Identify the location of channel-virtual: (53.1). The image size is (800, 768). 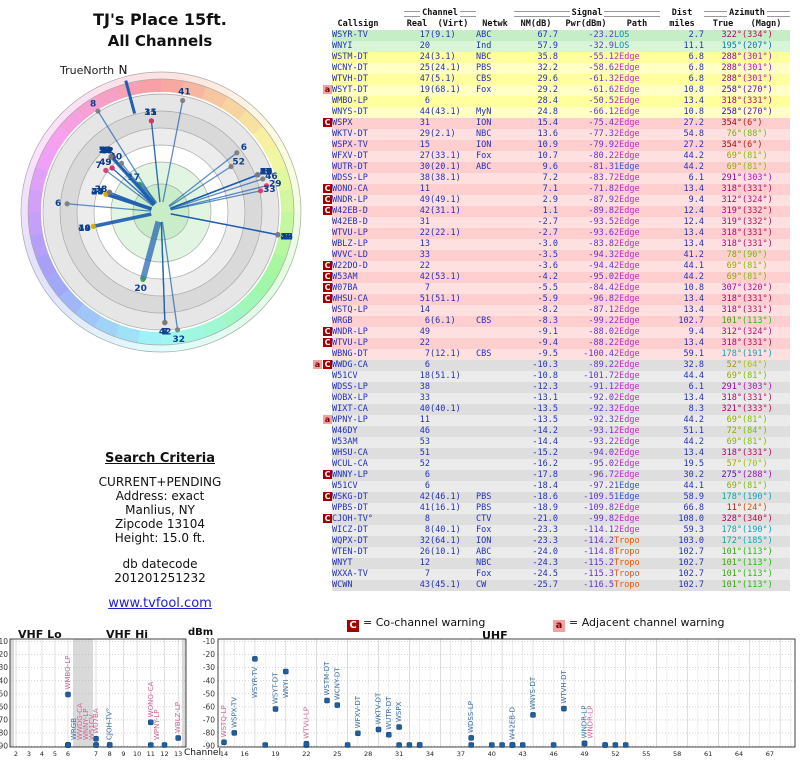
(445, 277).